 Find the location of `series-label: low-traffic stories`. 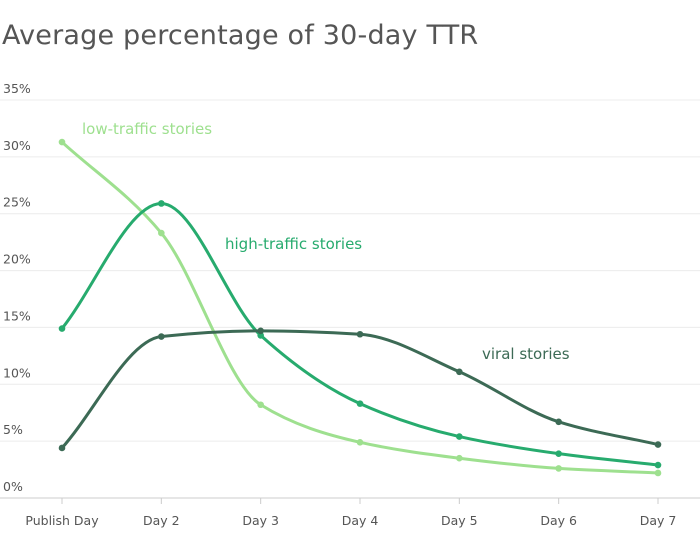

series-label: low-traffic stories is located at coordinates (147, 129).